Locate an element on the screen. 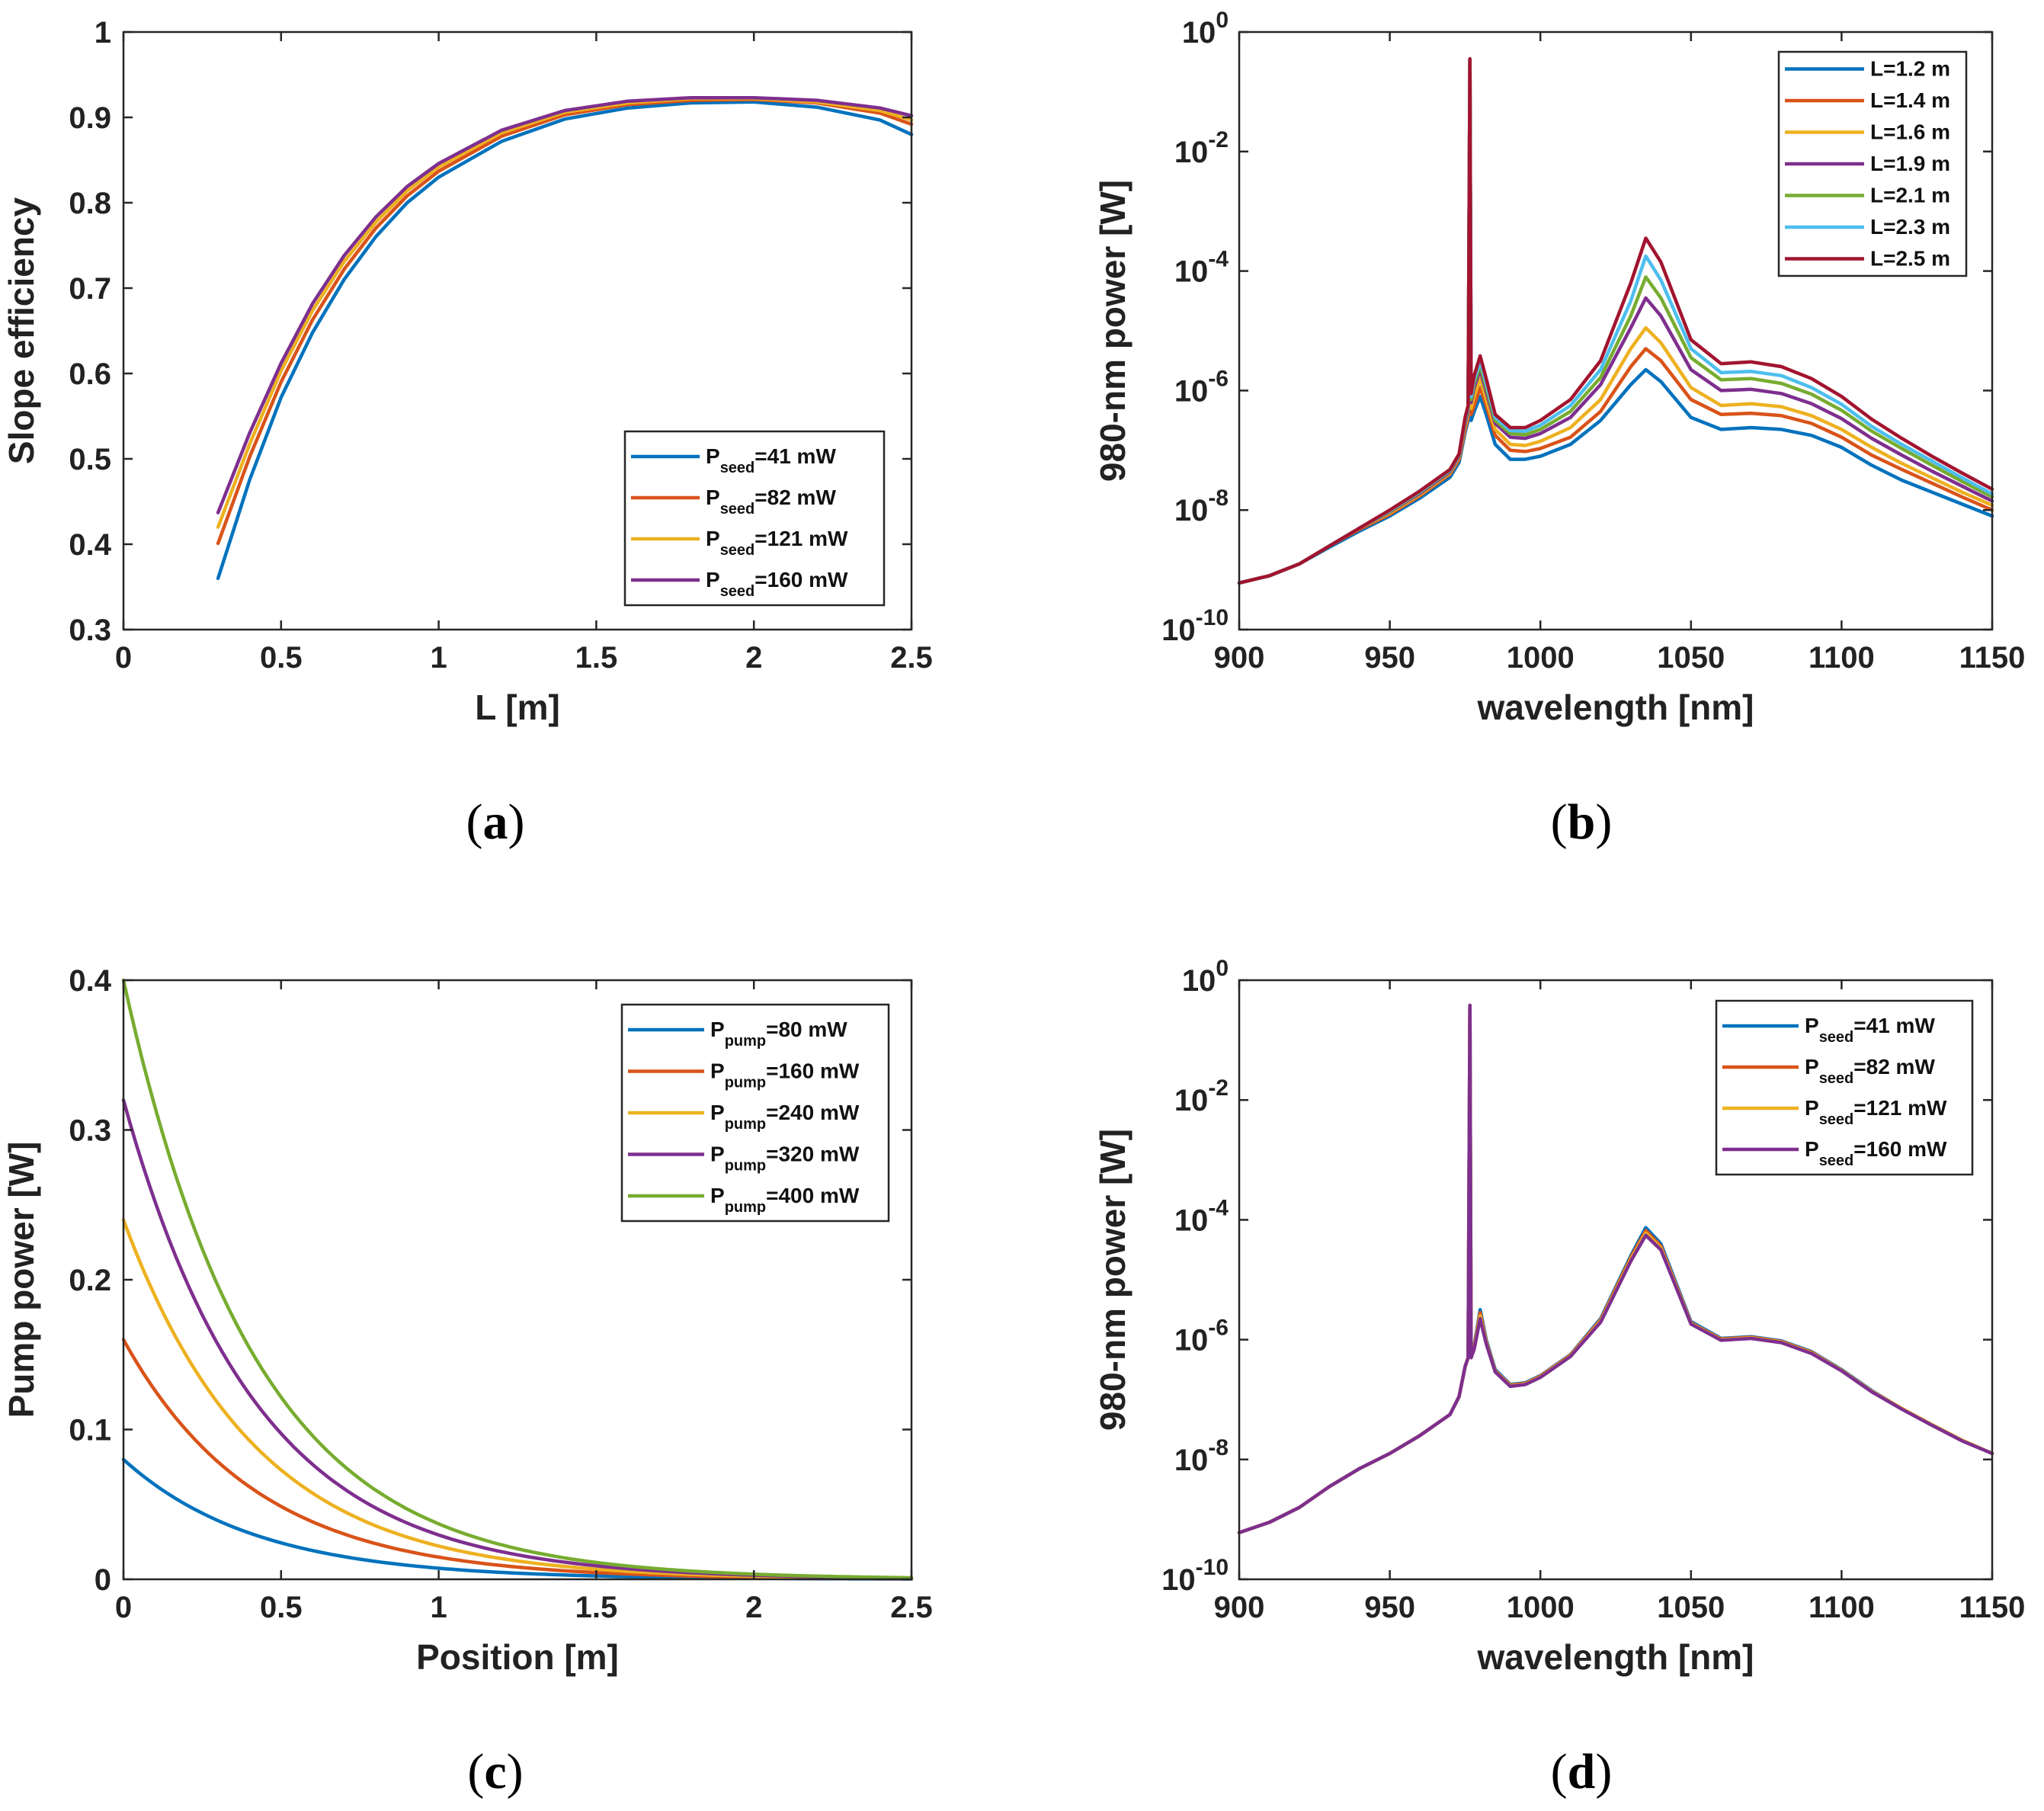 This screenshot has height=1811, width=2044. legend-entry: Ppump=400 mW is located at coordinates (785, 1200).